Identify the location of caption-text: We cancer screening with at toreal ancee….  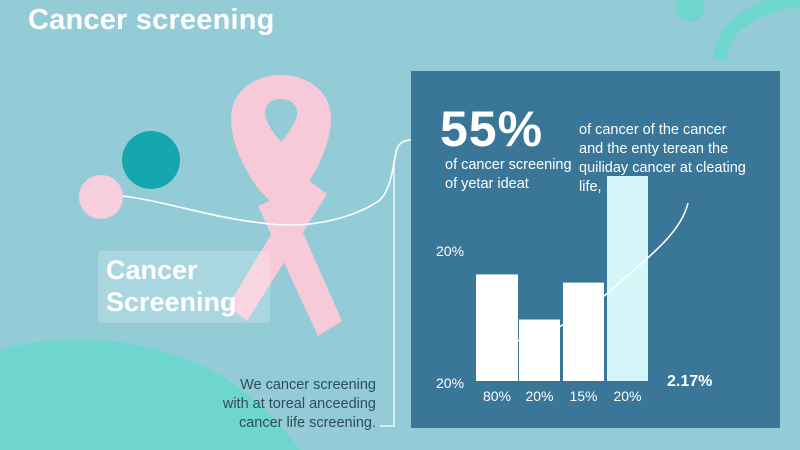
(288, 404).